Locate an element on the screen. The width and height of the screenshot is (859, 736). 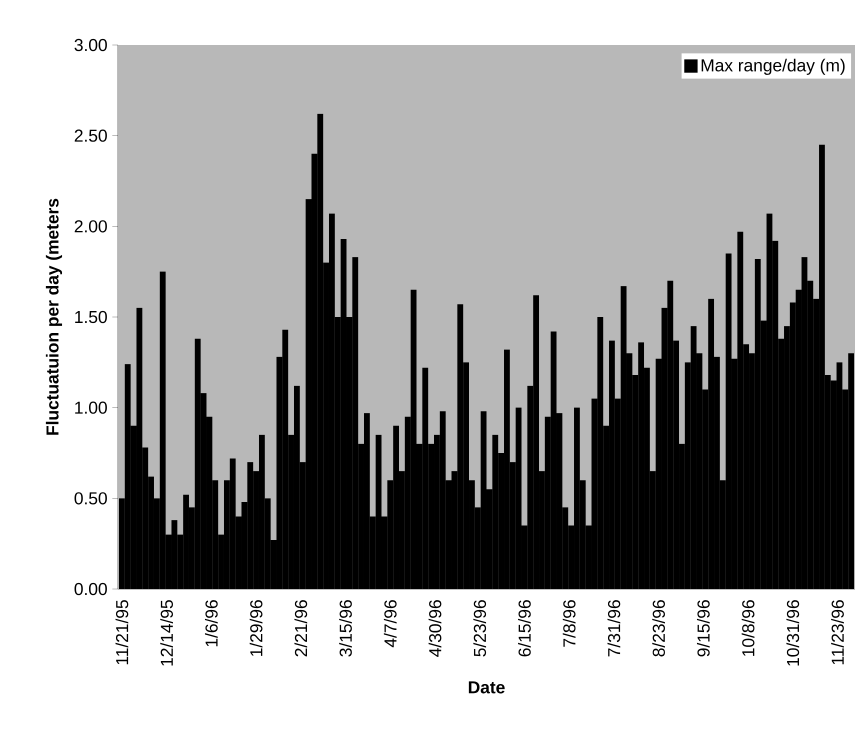
x-tick-label: 1/29/96 is located at coordinates (256, 628).